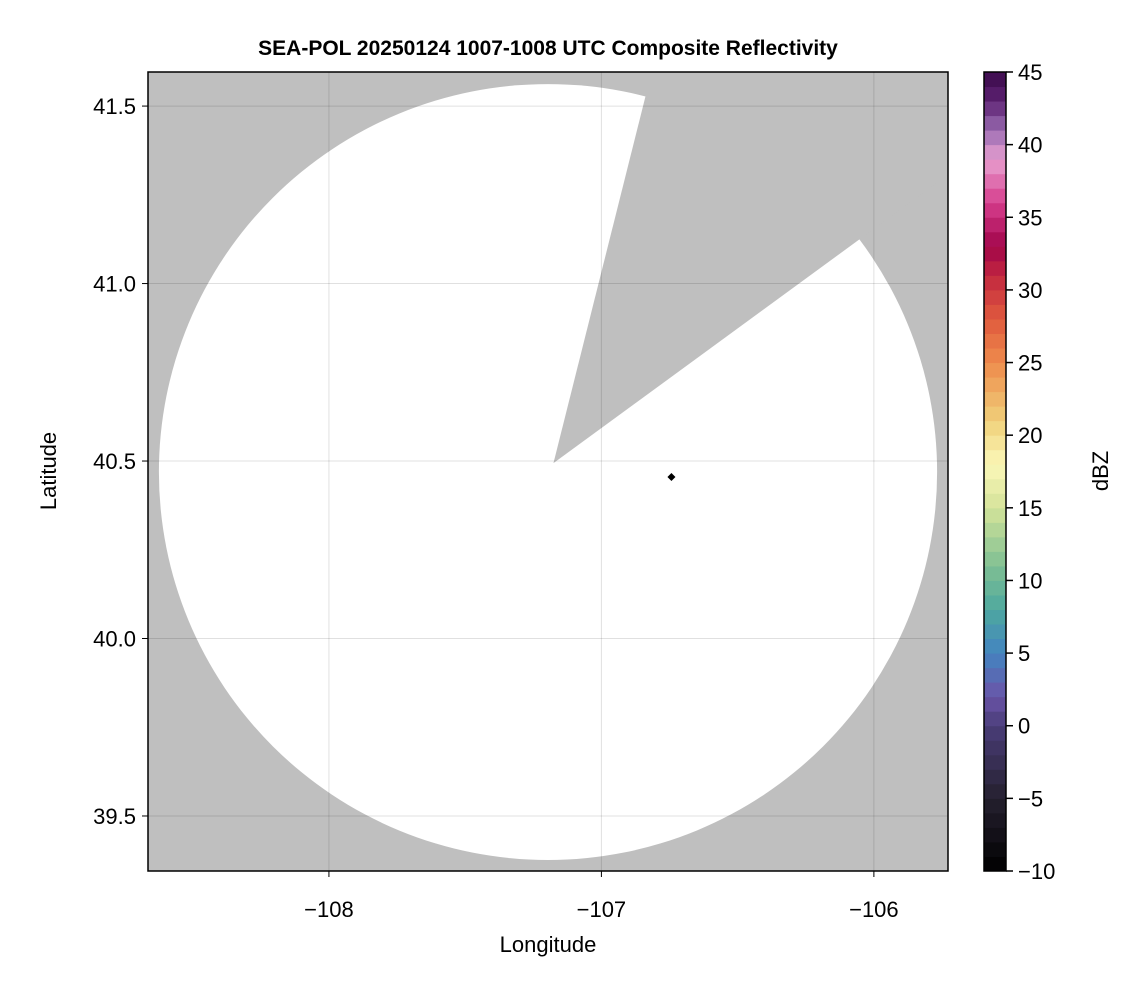 The image size is (1146, 990). I want to click on y-axis-label: Latitude, so click(48, 471).